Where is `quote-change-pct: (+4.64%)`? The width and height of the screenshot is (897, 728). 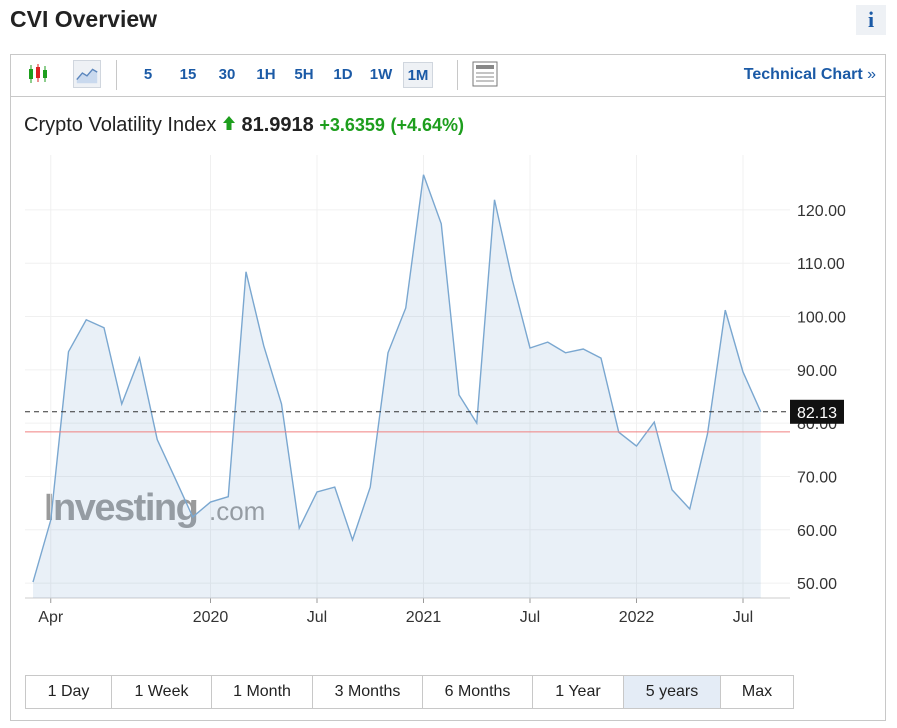 quote-change-pct: (+4.64%) is located at coordinates (427, 125).